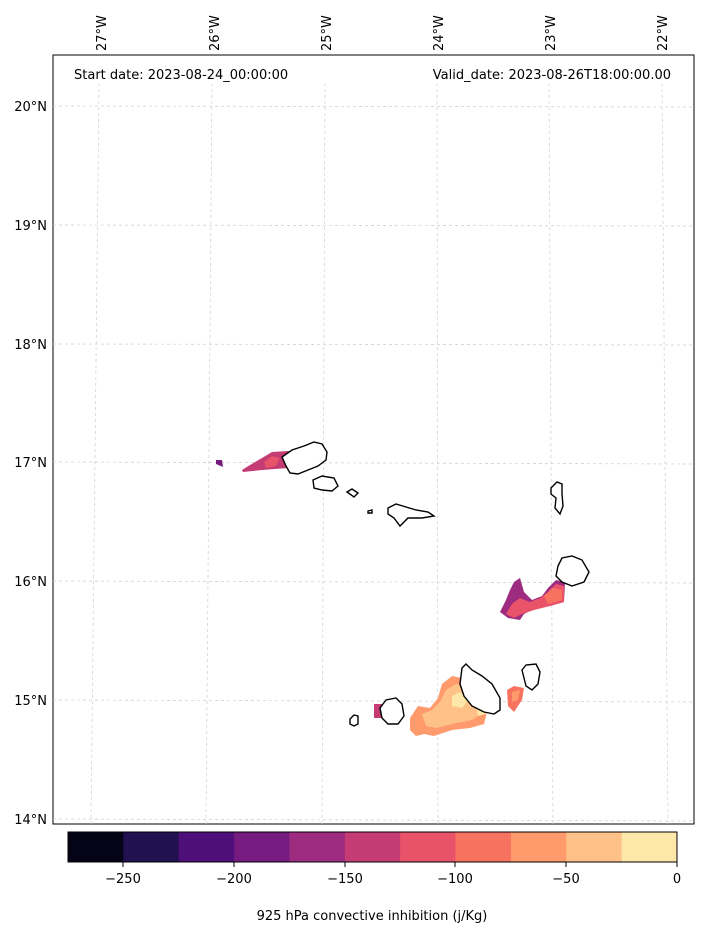 The image size is (703, 935). Describe the element at coordinates (455, 879) in the screenshot. I see `colorbar-tick-label: −100` at that location.